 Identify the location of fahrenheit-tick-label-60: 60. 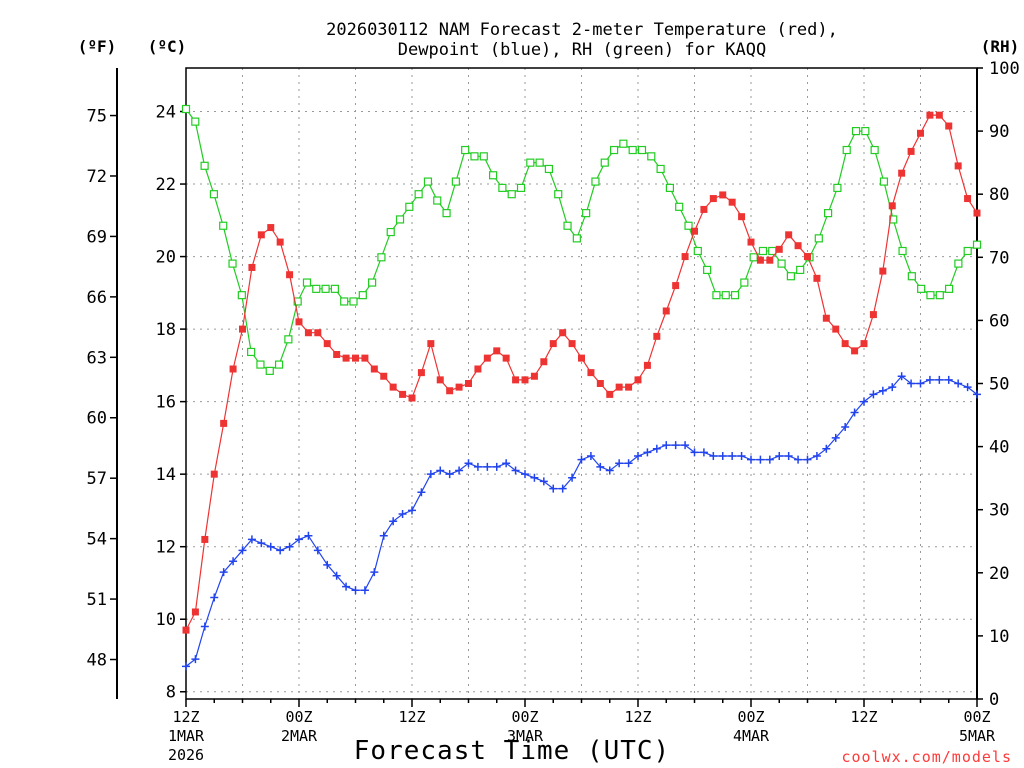
(97, 419).